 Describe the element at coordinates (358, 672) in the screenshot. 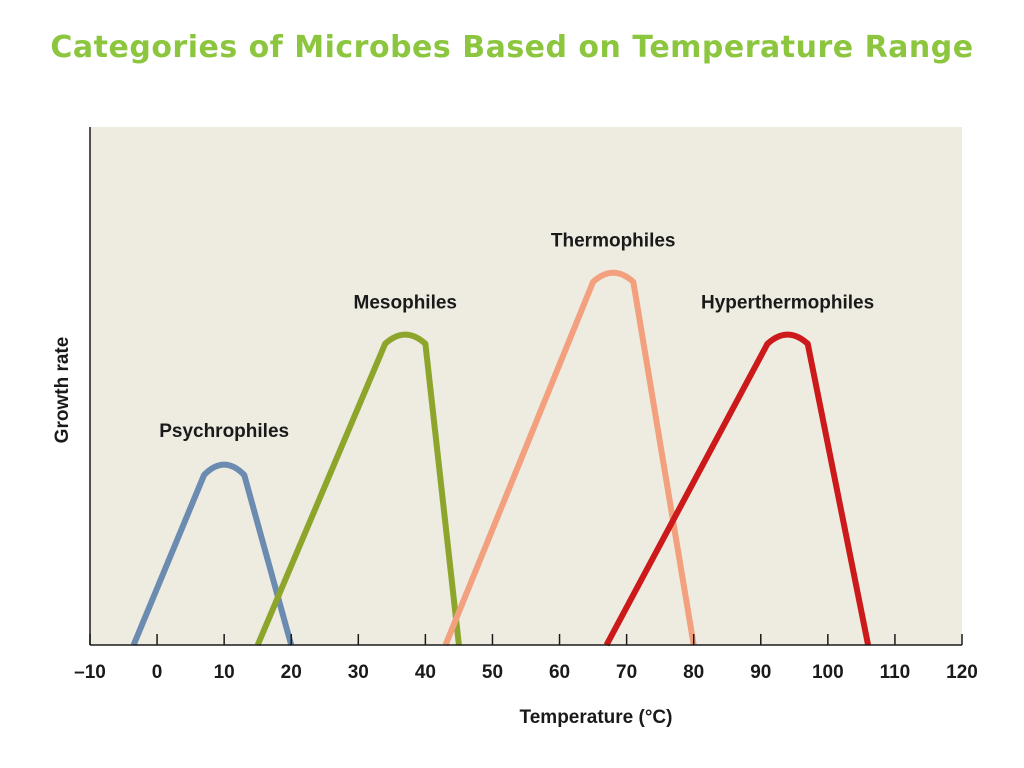

I see `x-tick-label: 30` at that location.